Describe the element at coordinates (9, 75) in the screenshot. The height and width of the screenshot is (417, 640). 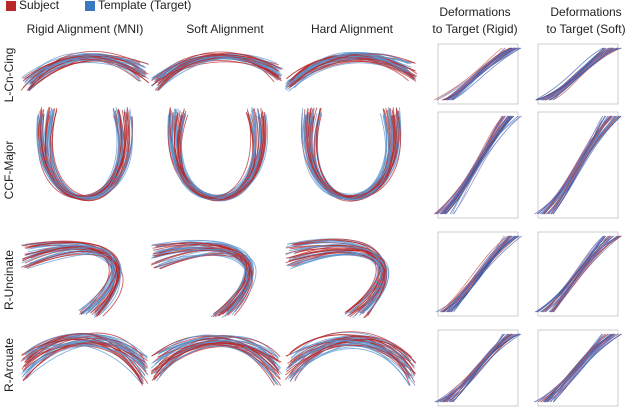
I see `row-label: L-Cn-Cing` at that location.